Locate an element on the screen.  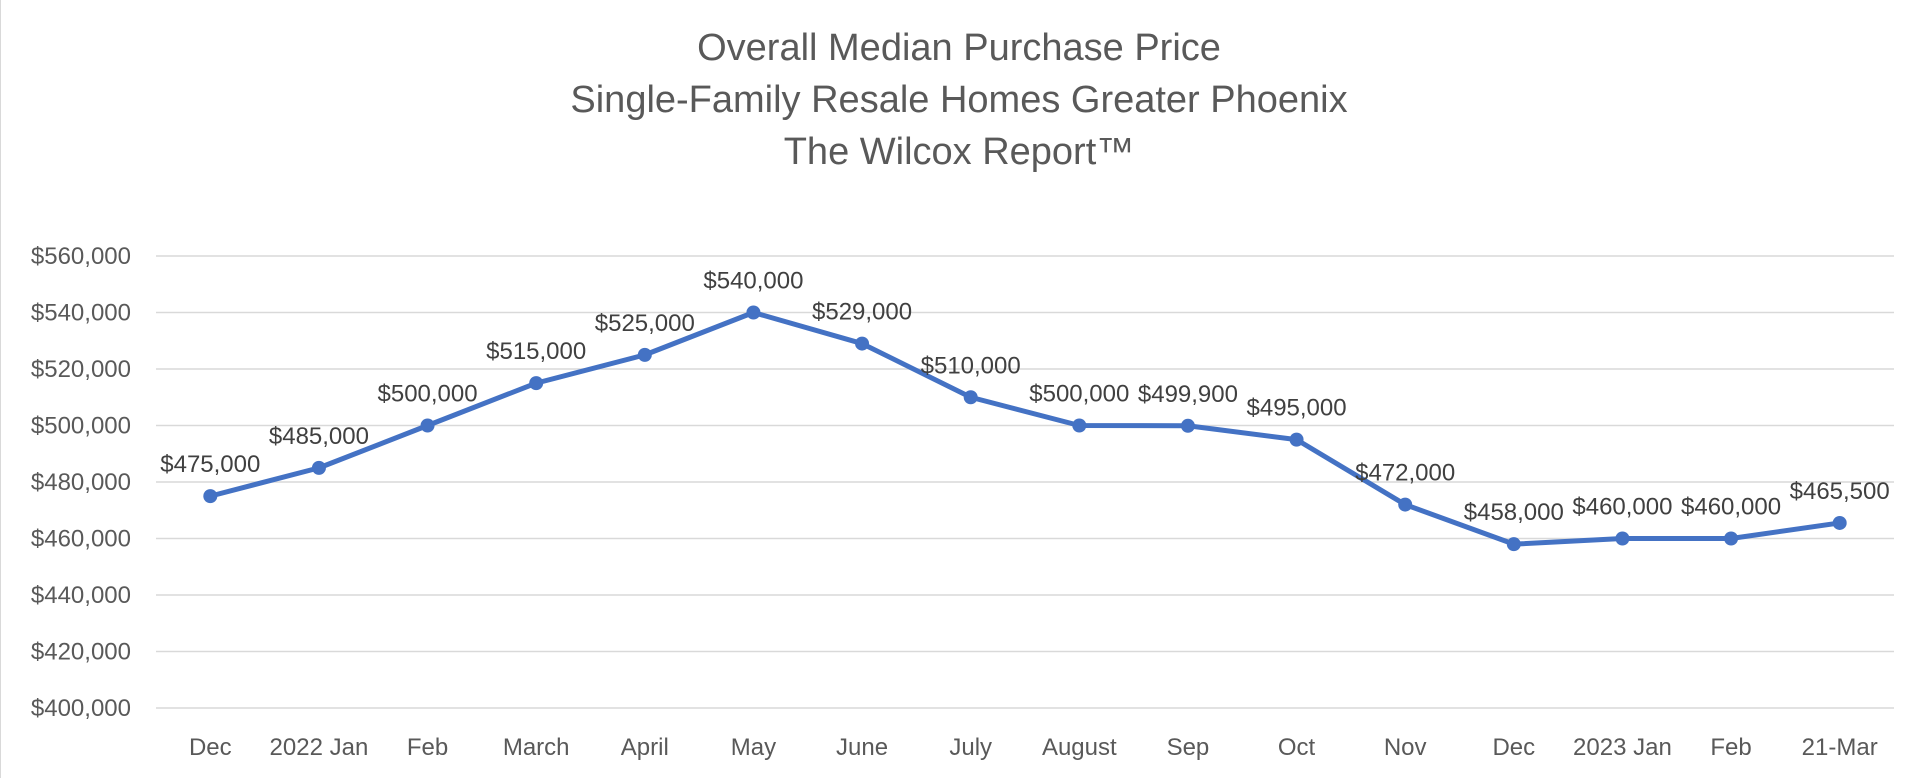
data-label: $529,000 is located at coordinates (862, 312).